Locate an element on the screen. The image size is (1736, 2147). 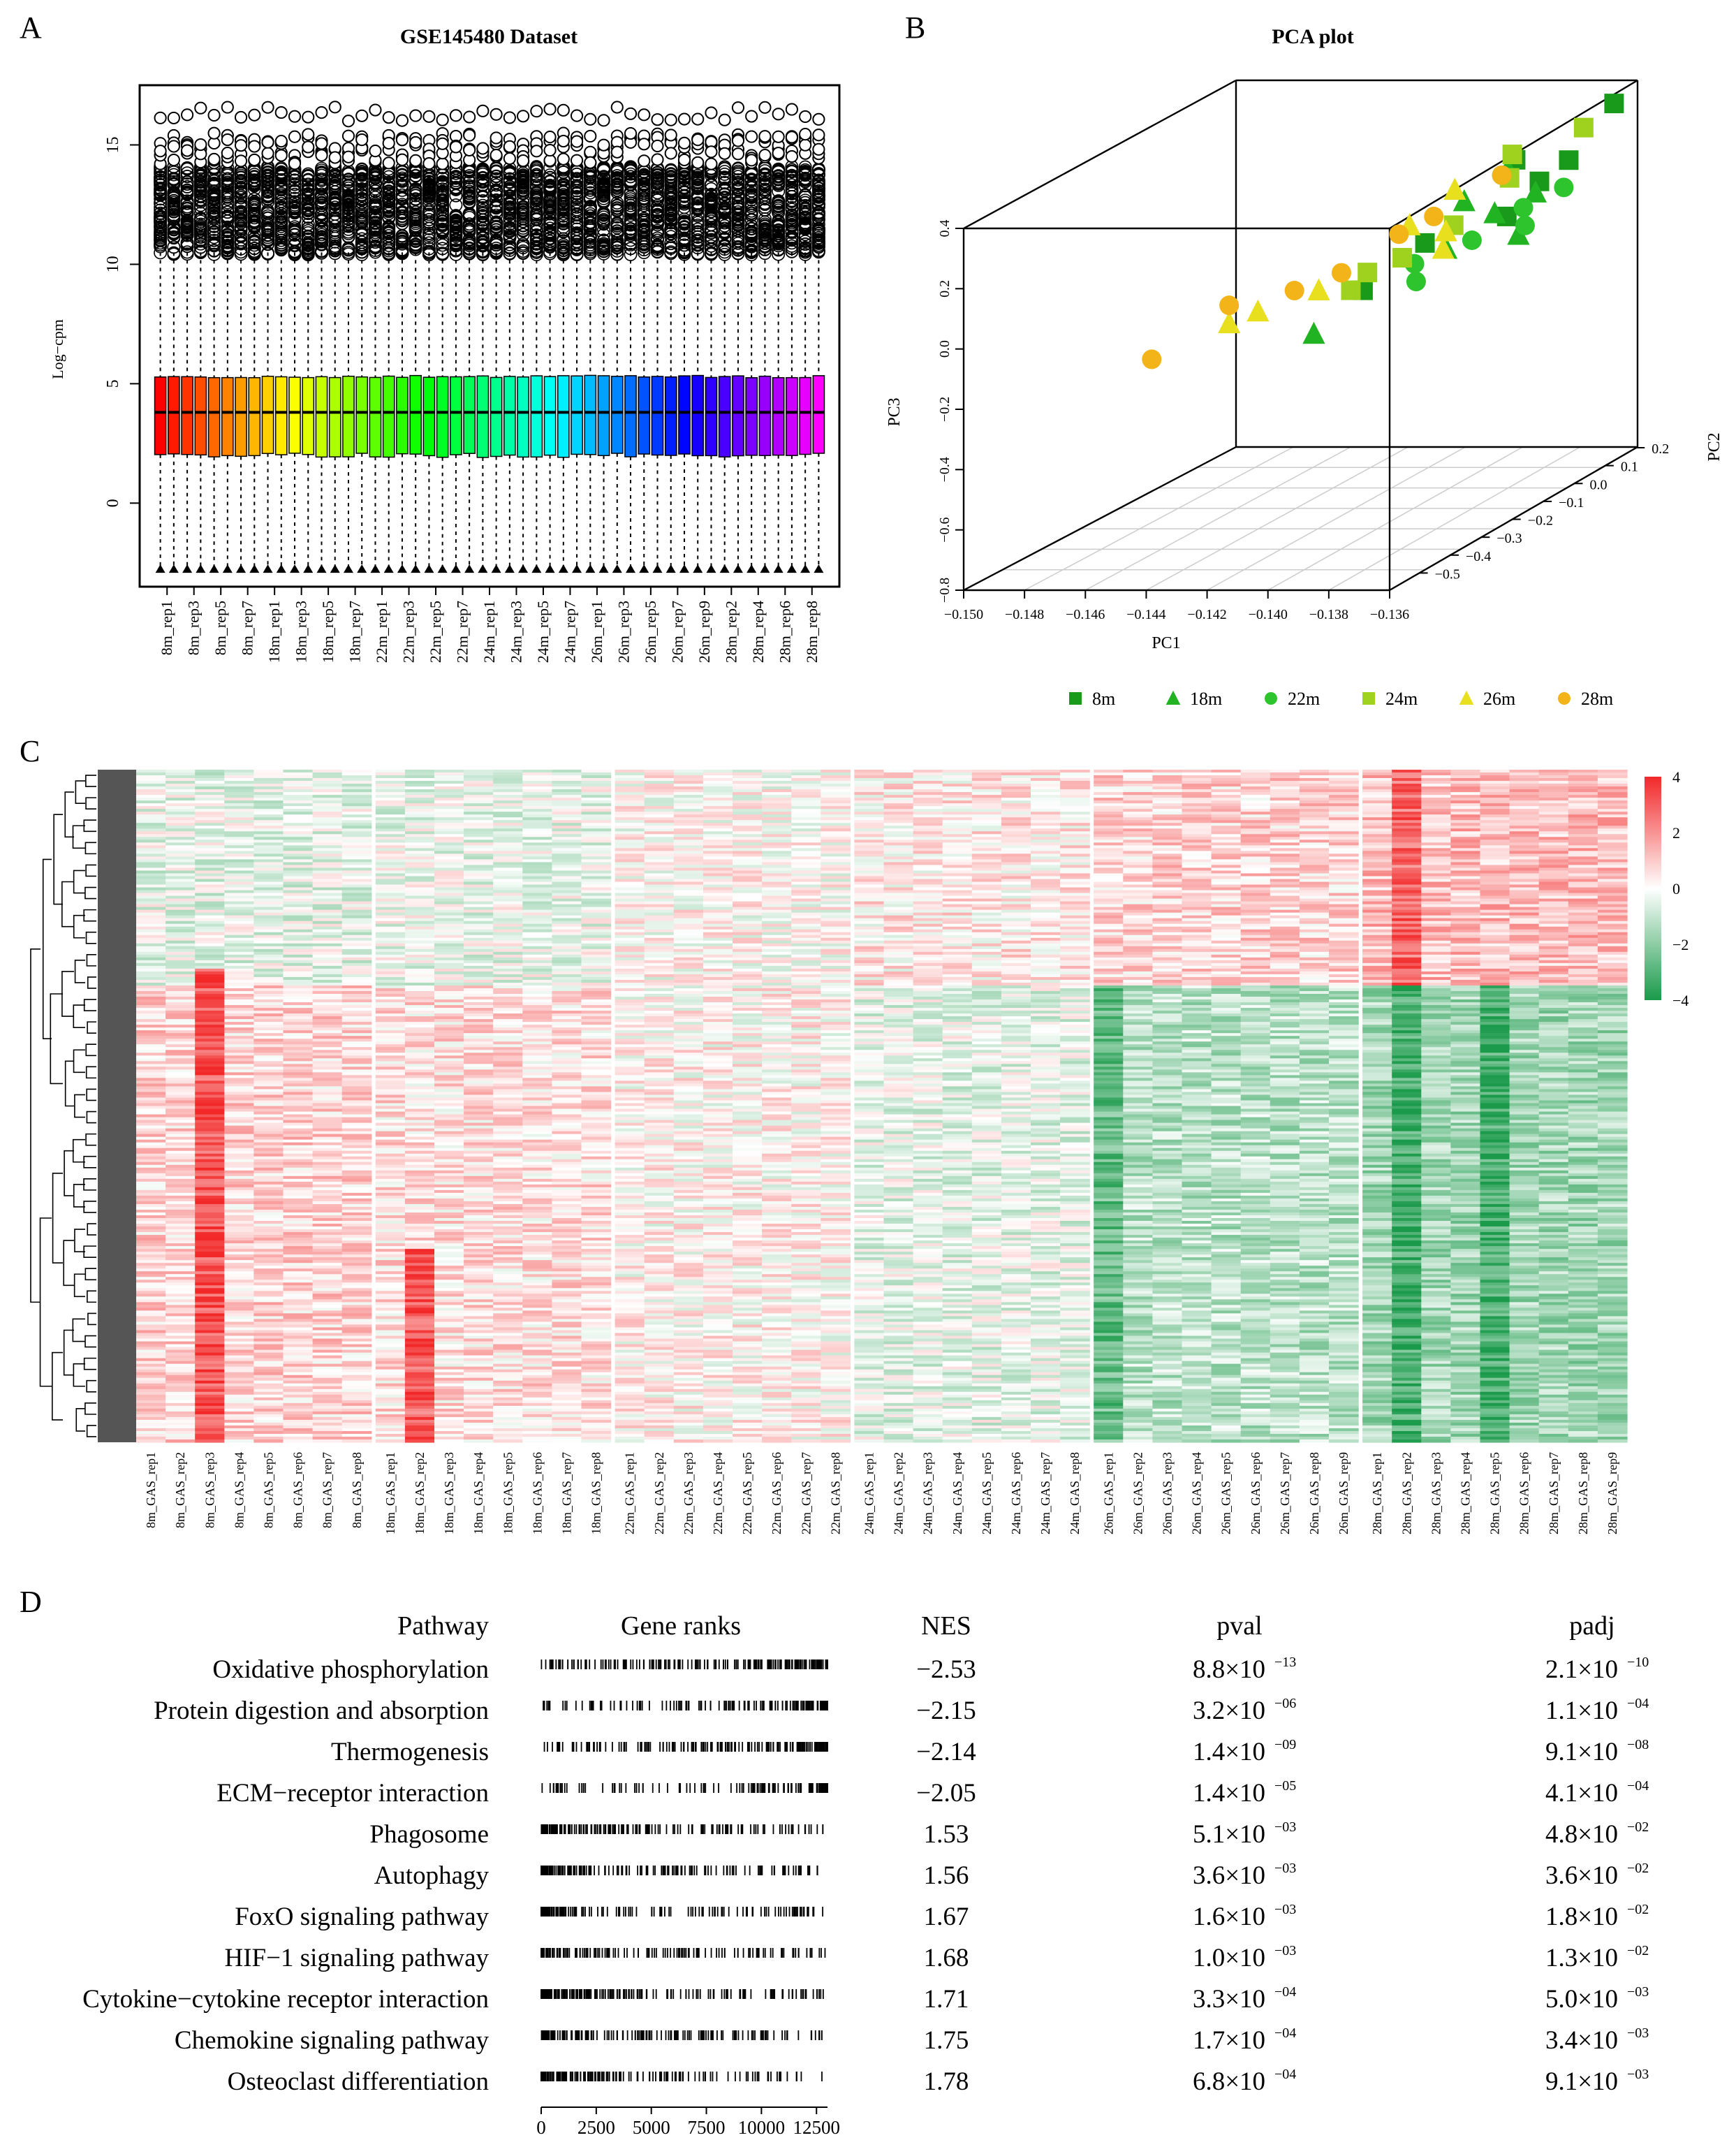
data-point-24m is located at coordinates (1583, 127).